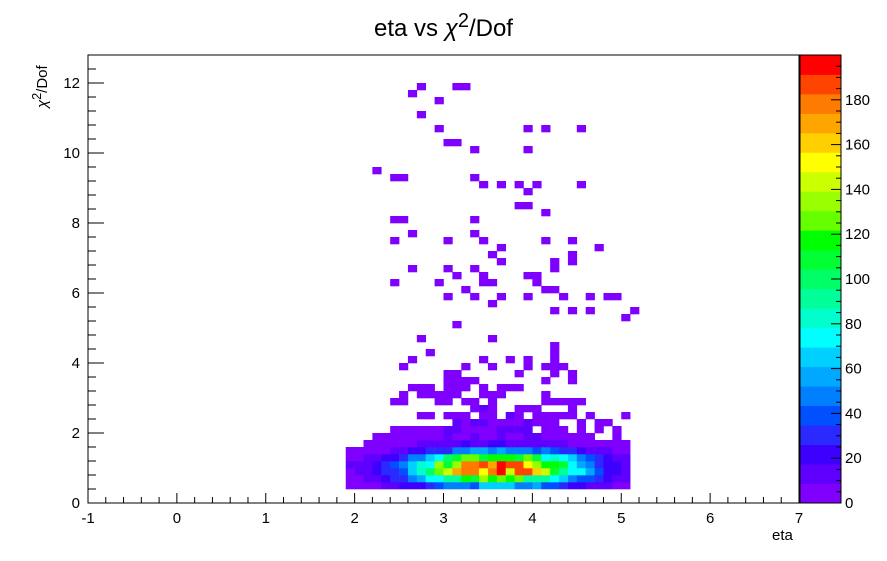  I want to click on y-axis-ticks: 0 2 4 6 8 10 12, so click(83, 283).